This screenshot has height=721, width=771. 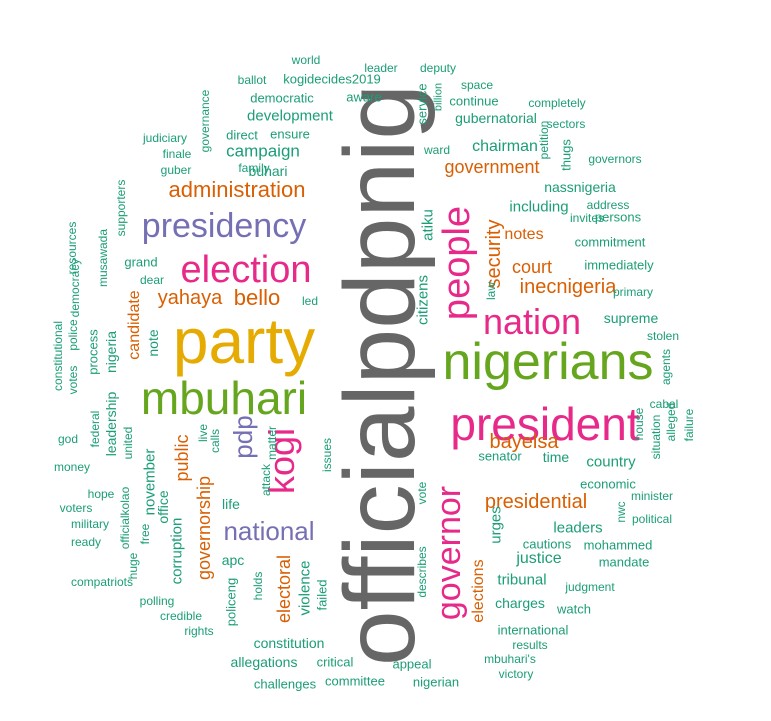 I want to click on word-117: space, so click(x=477, y=85).